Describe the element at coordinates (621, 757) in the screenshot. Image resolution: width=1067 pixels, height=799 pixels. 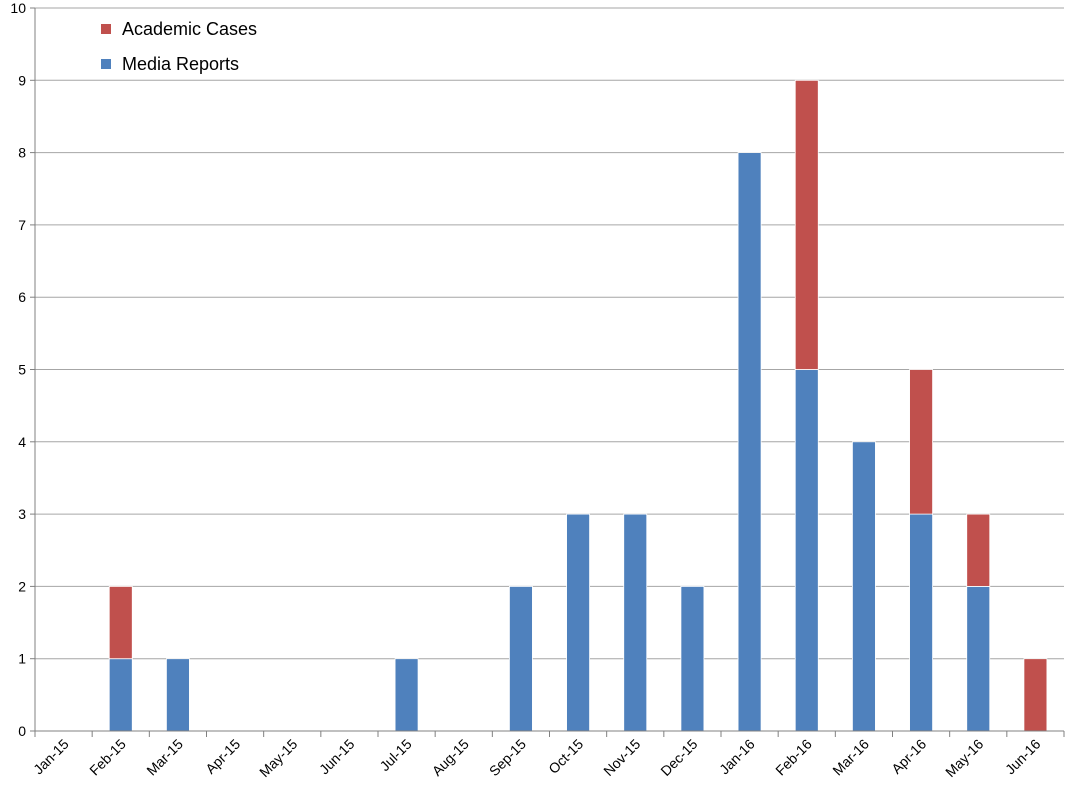
I see `x-tick-label: Nov-15` at that location.